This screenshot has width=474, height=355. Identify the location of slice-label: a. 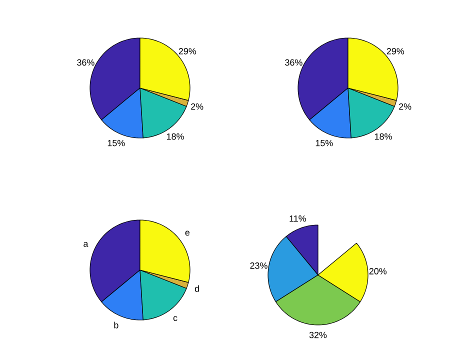
(86, 244).